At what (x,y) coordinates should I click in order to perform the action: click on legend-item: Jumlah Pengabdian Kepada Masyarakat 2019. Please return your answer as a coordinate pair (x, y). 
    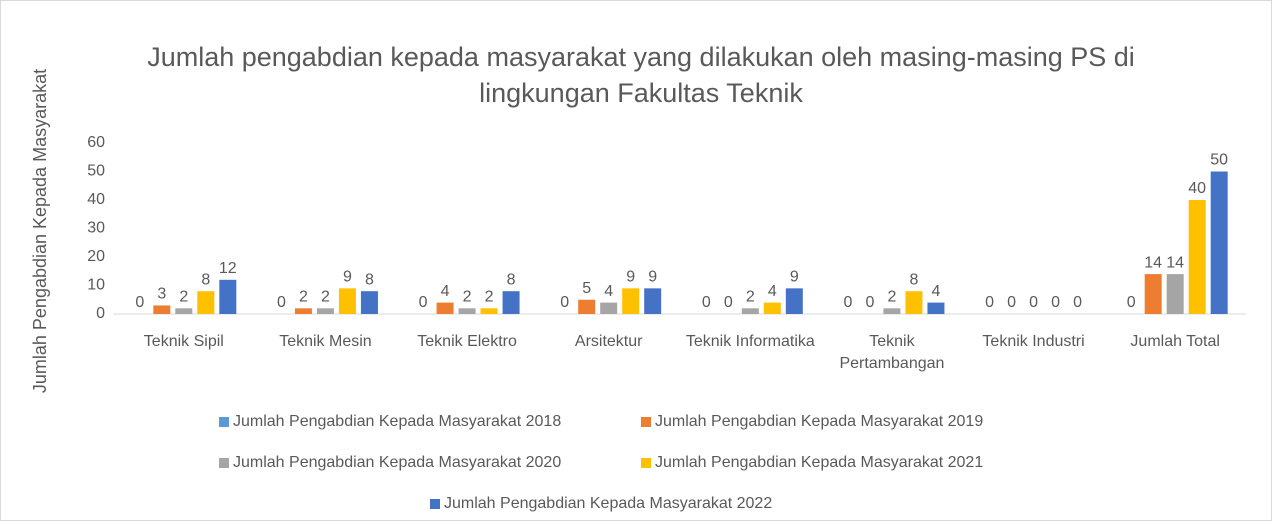
    Looking at the image, I should click on (852, 421).